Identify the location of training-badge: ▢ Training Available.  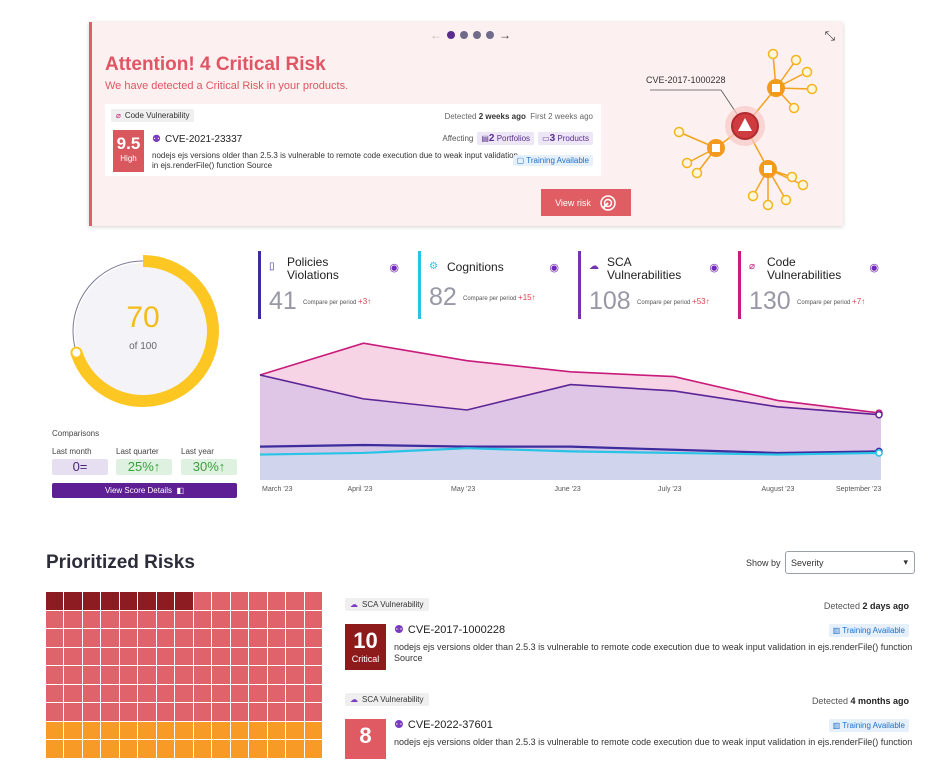
(552, 160).